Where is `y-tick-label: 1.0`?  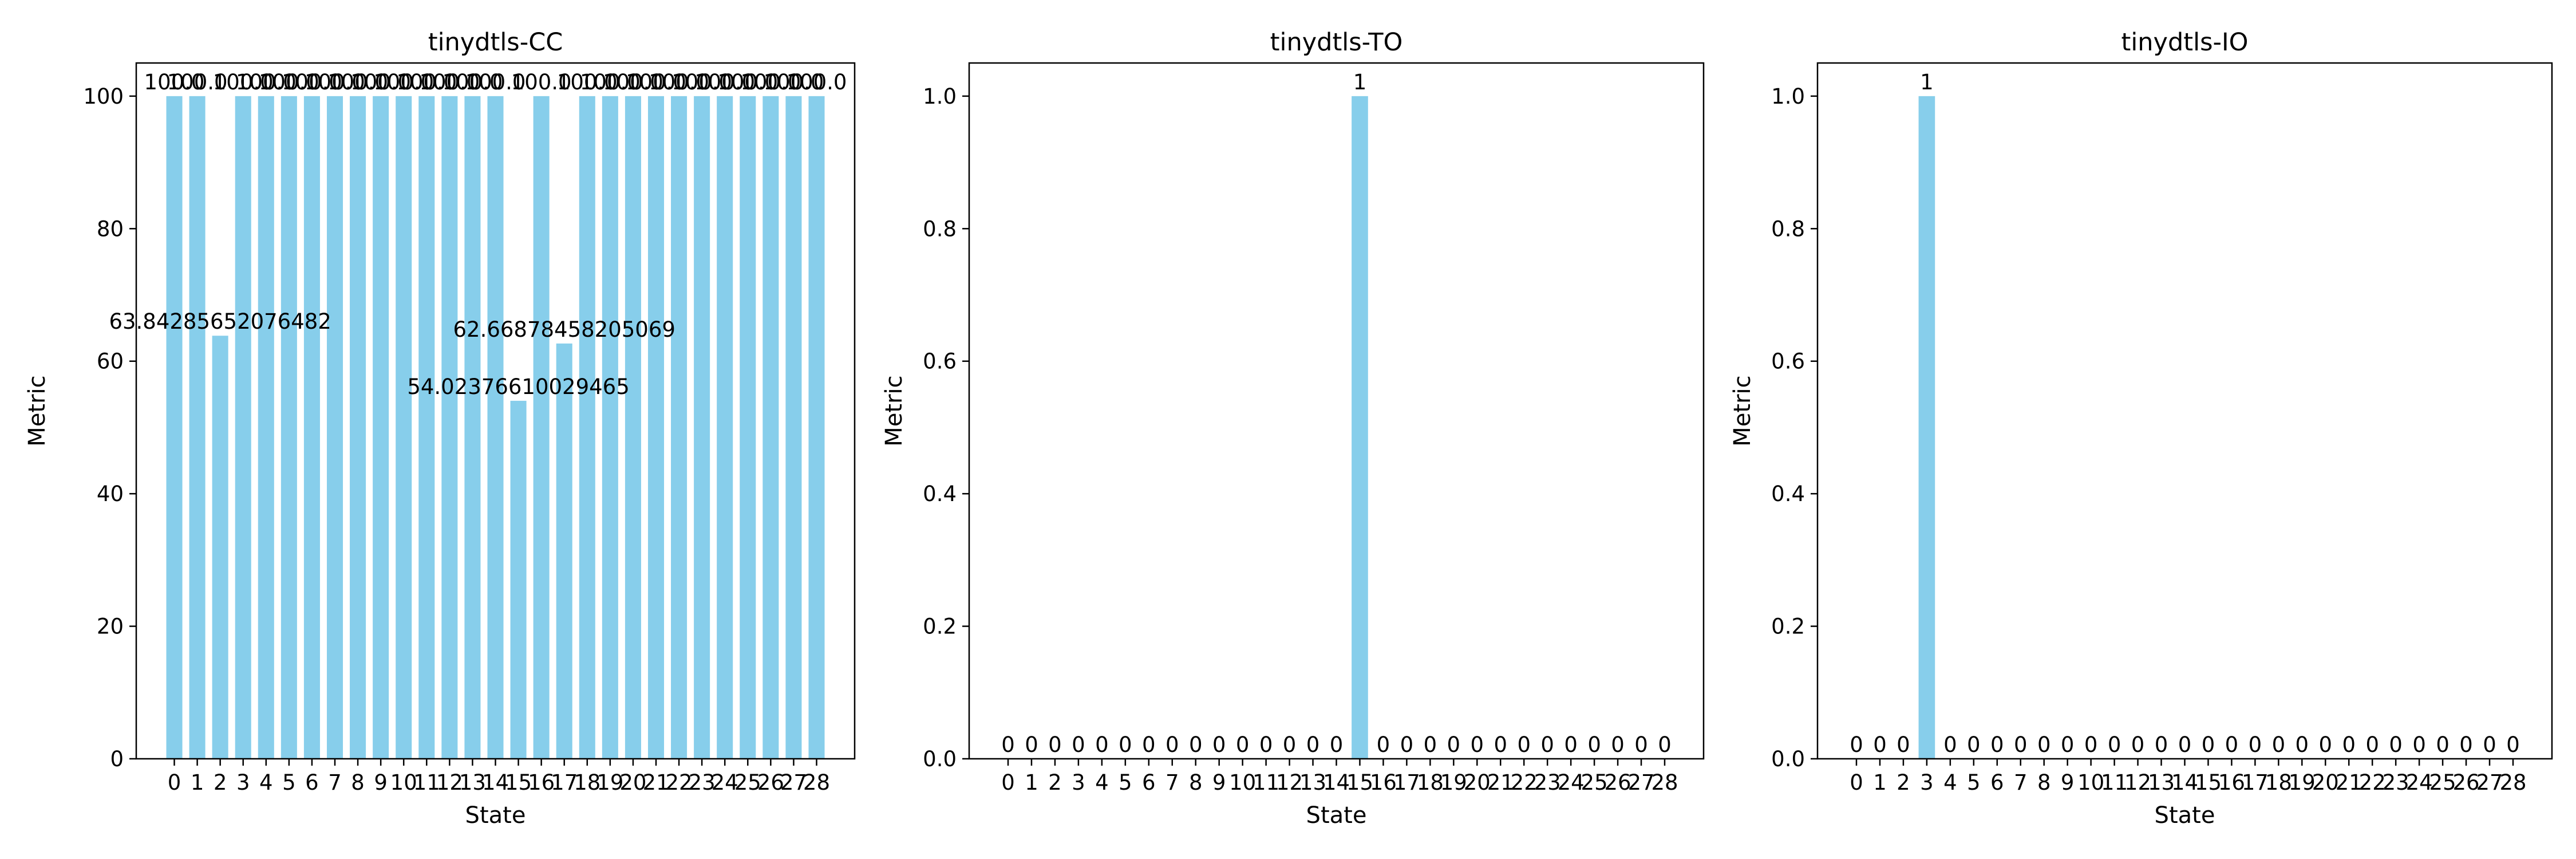 y-tick-label: 1.0 is located at coordinates (940, 96).